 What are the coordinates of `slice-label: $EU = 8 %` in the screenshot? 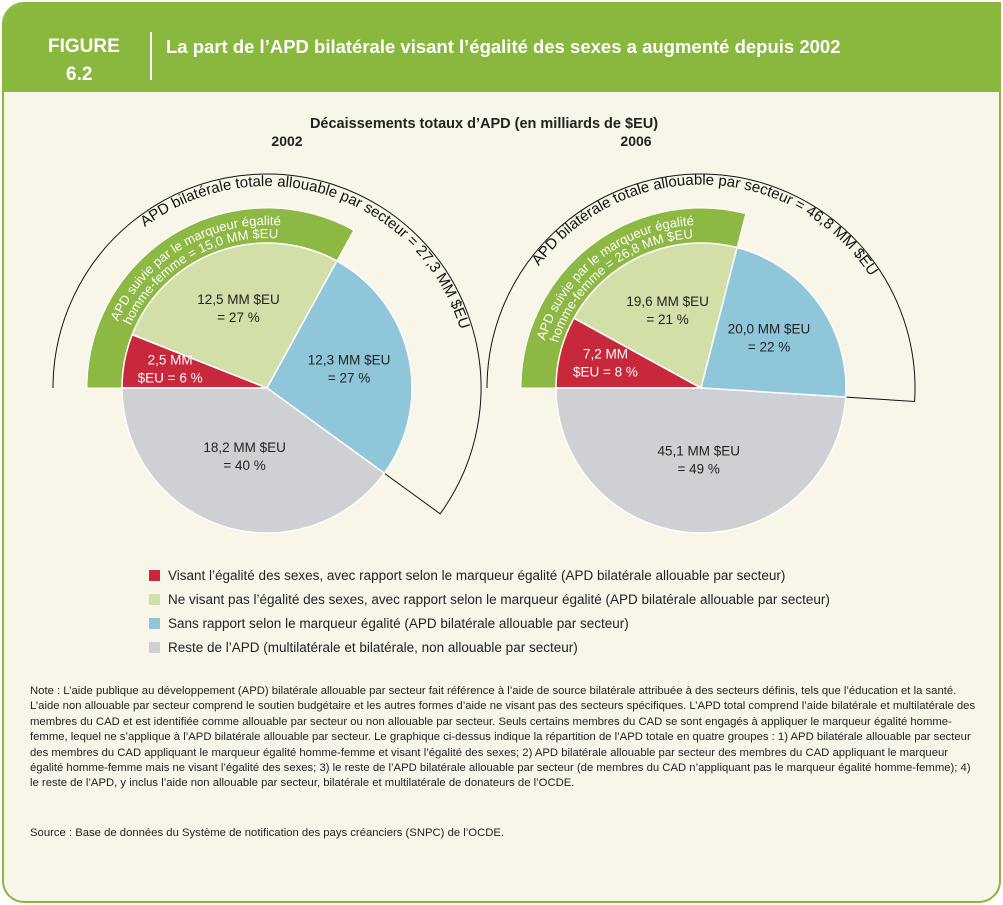 It's located at (605, 371).